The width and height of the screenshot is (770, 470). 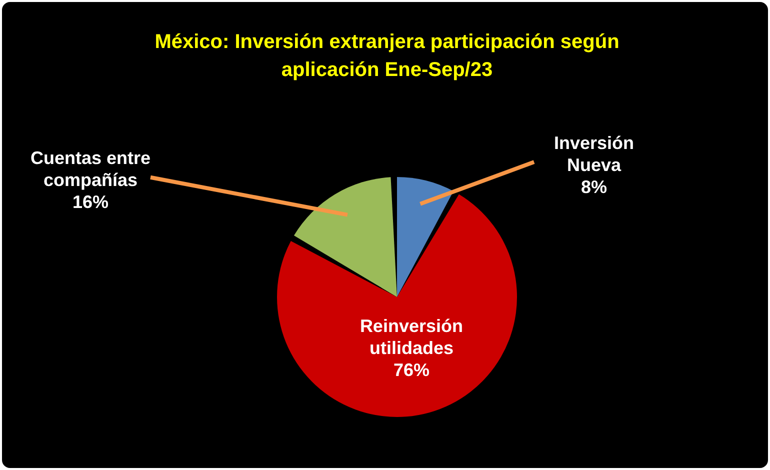 What do you see at coordinates (90, 169) in the screenshot?
I see `slice-label: Cuentas entre compañías` at bounding box center [90, 169].